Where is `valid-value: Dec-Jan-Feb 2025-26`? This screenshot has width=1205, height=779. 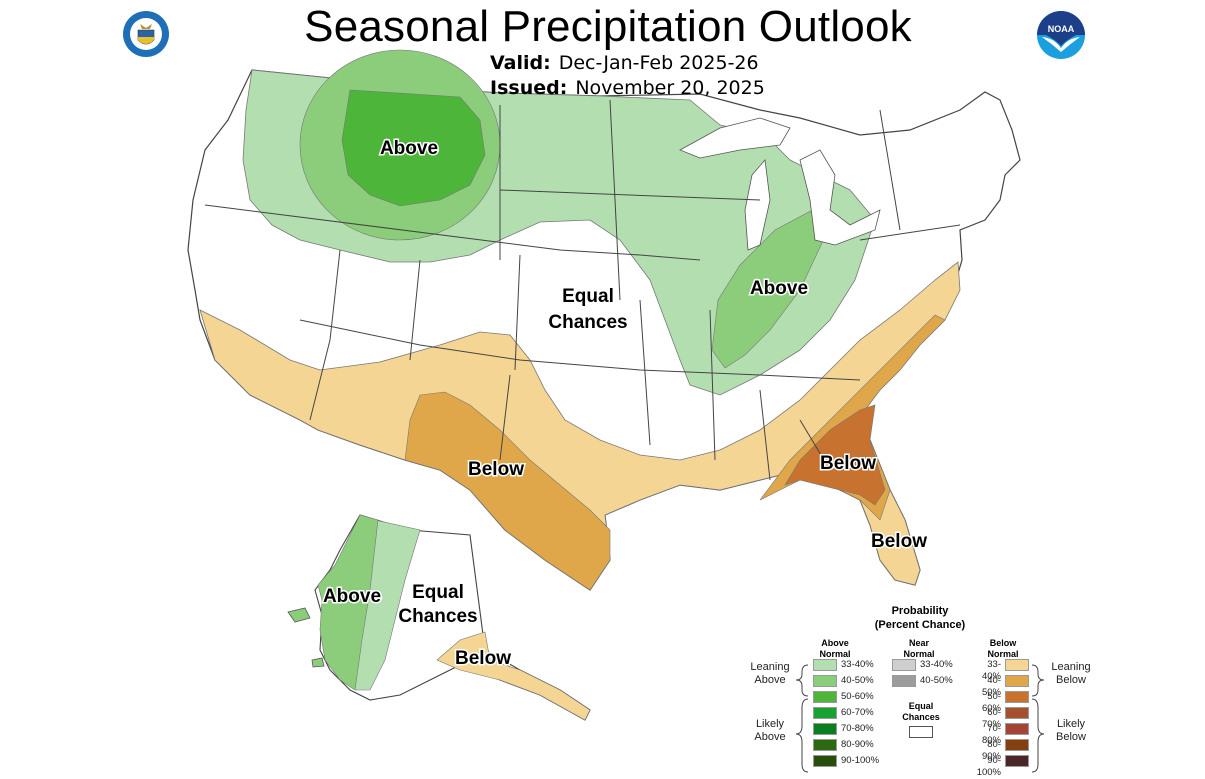 valid-value: Dec-Jan-Feb 2025-26 is located at coordinates (658, 63).